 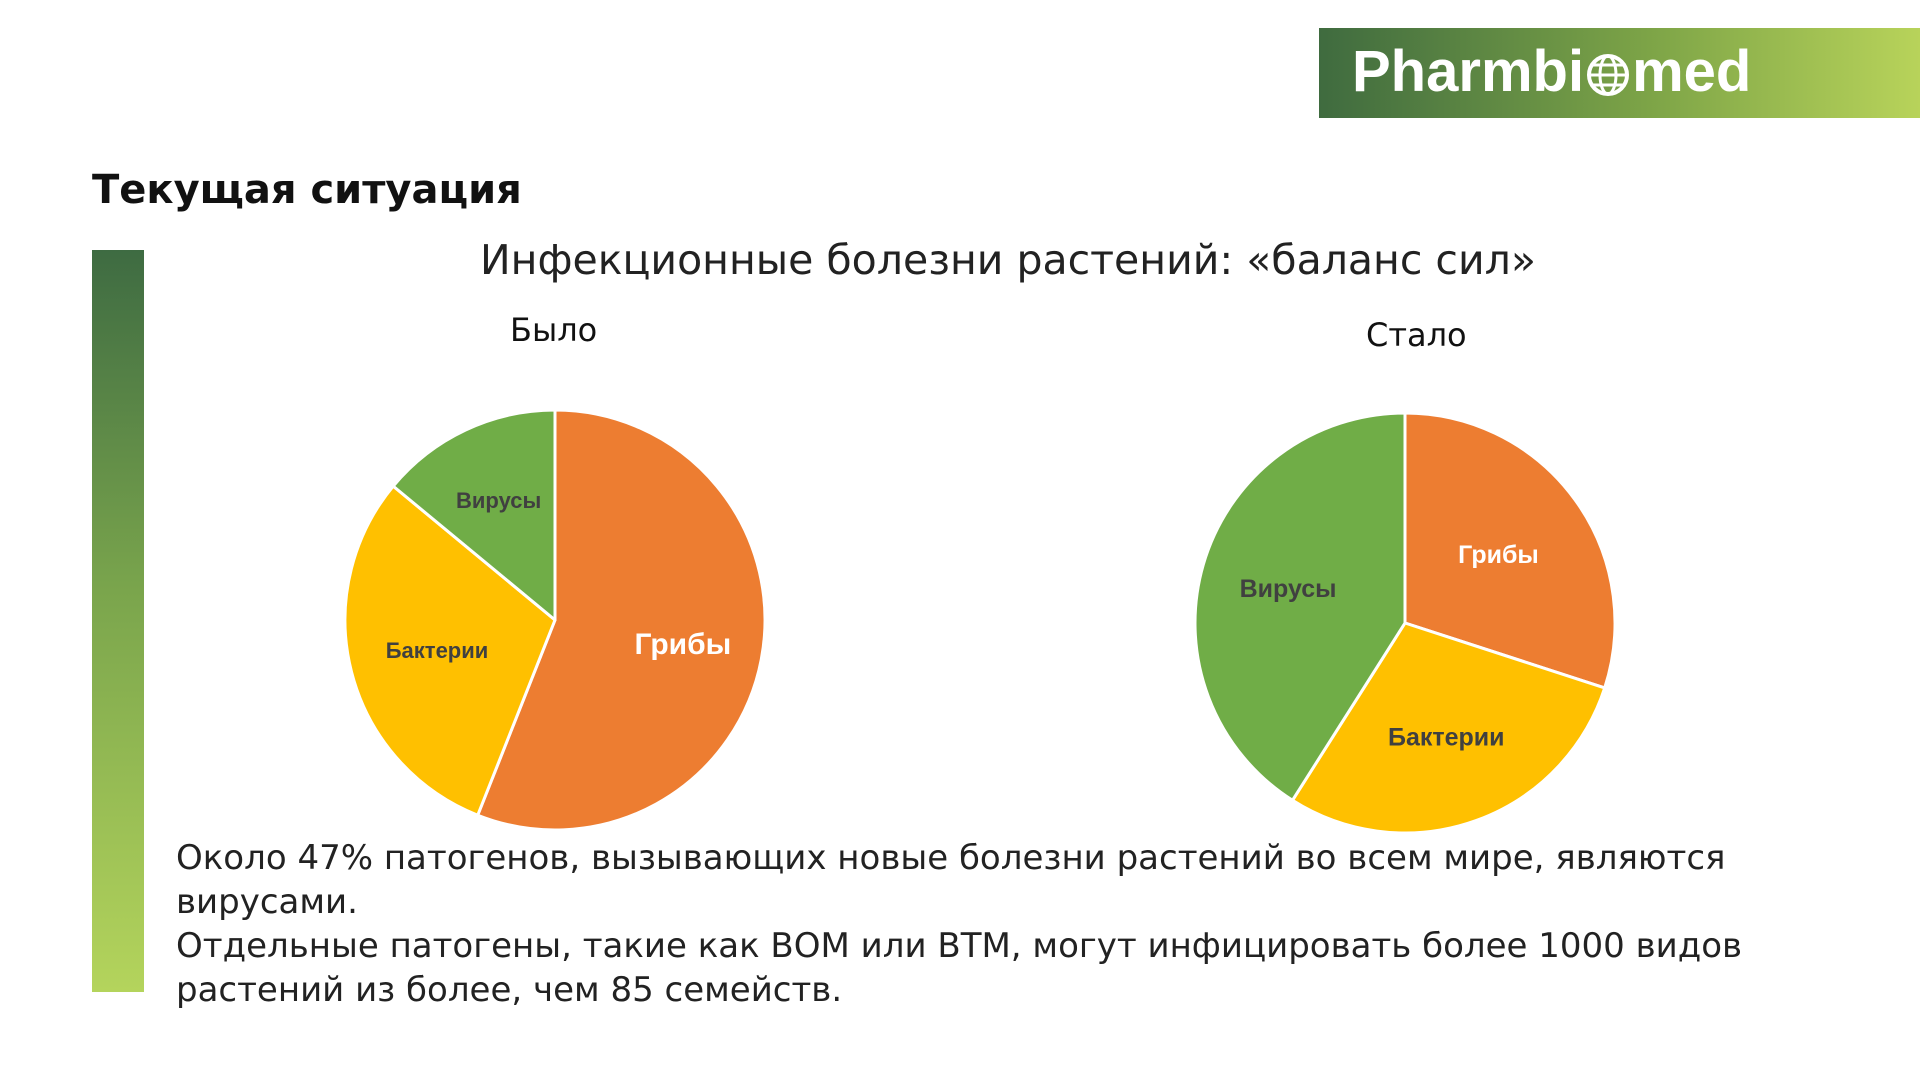 I want to click on logo-banner: Pharmbi med, so click(x=1619, y=73).